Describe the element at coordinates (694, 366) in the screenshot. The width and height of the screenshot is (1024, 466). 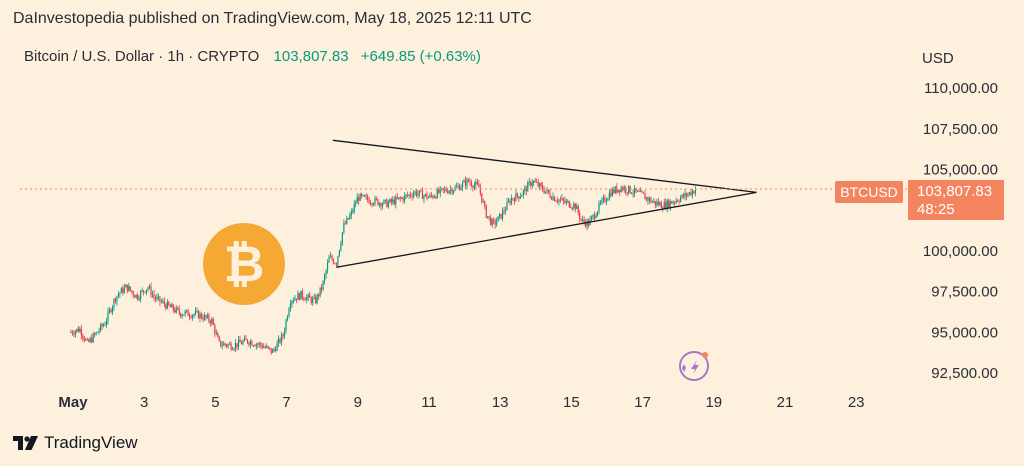
I see `sparkle-icon` at that location.